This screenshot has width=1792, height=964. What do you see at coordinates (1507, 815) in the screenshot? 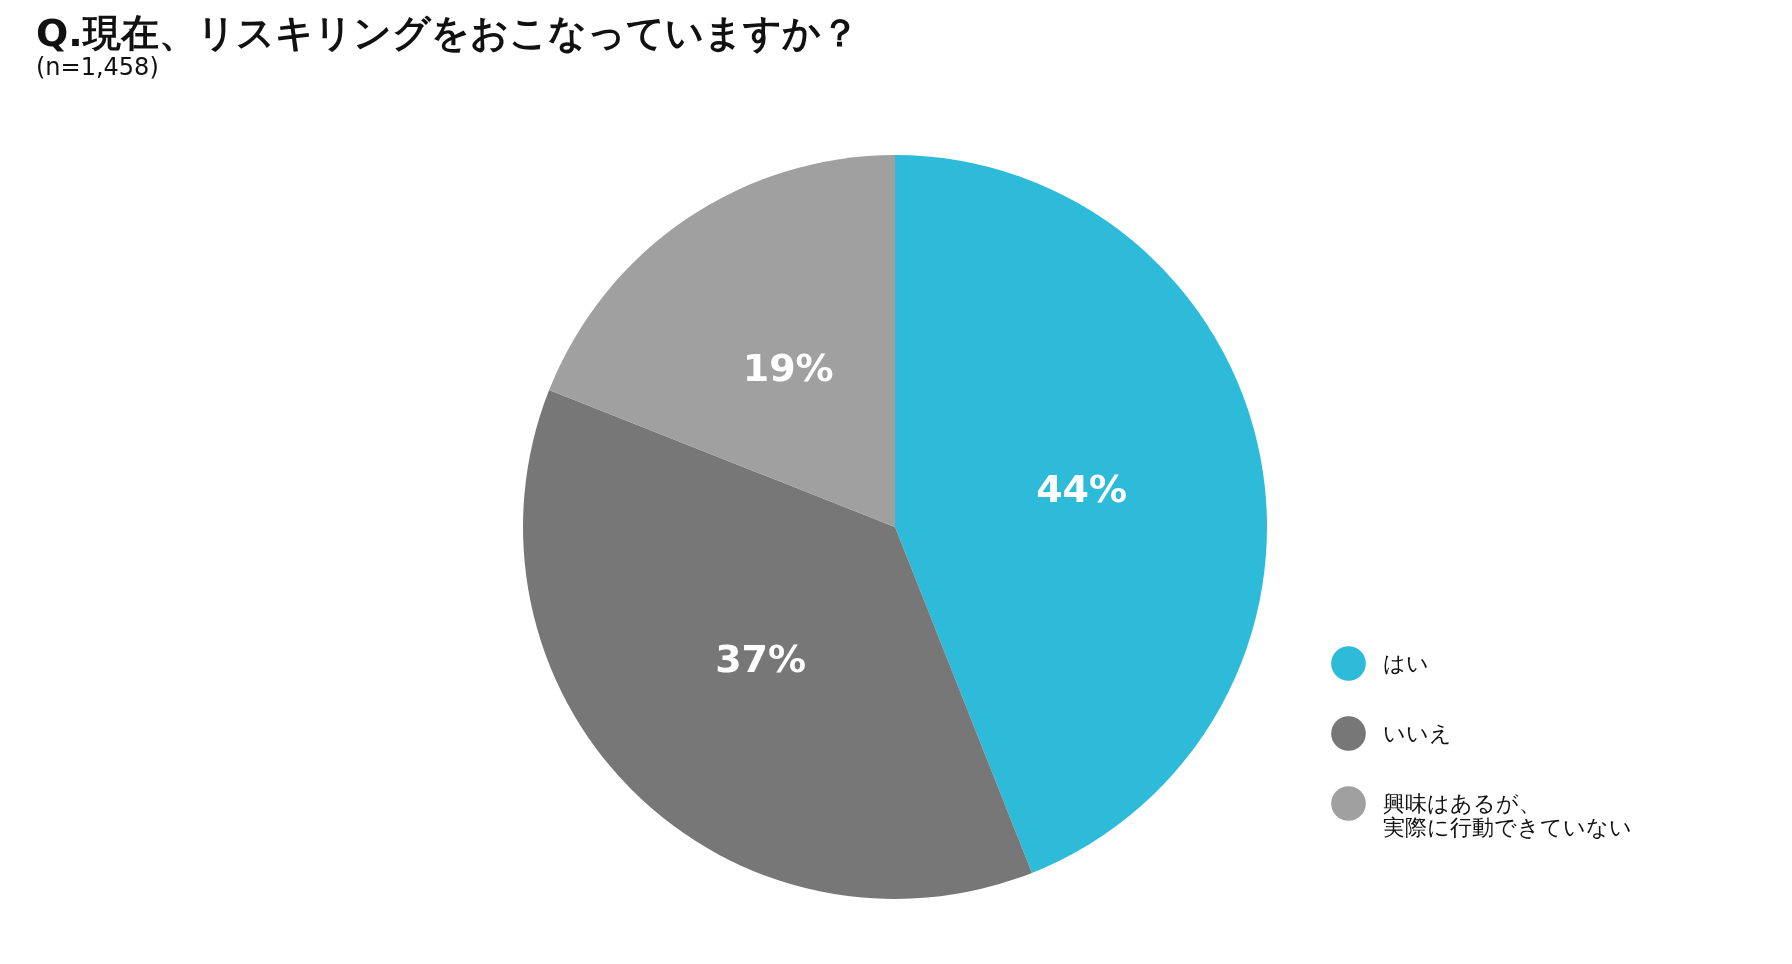
I see `legend-label: 興味はあるが、実際に行動できていない` at bounding box center [1507, 815].